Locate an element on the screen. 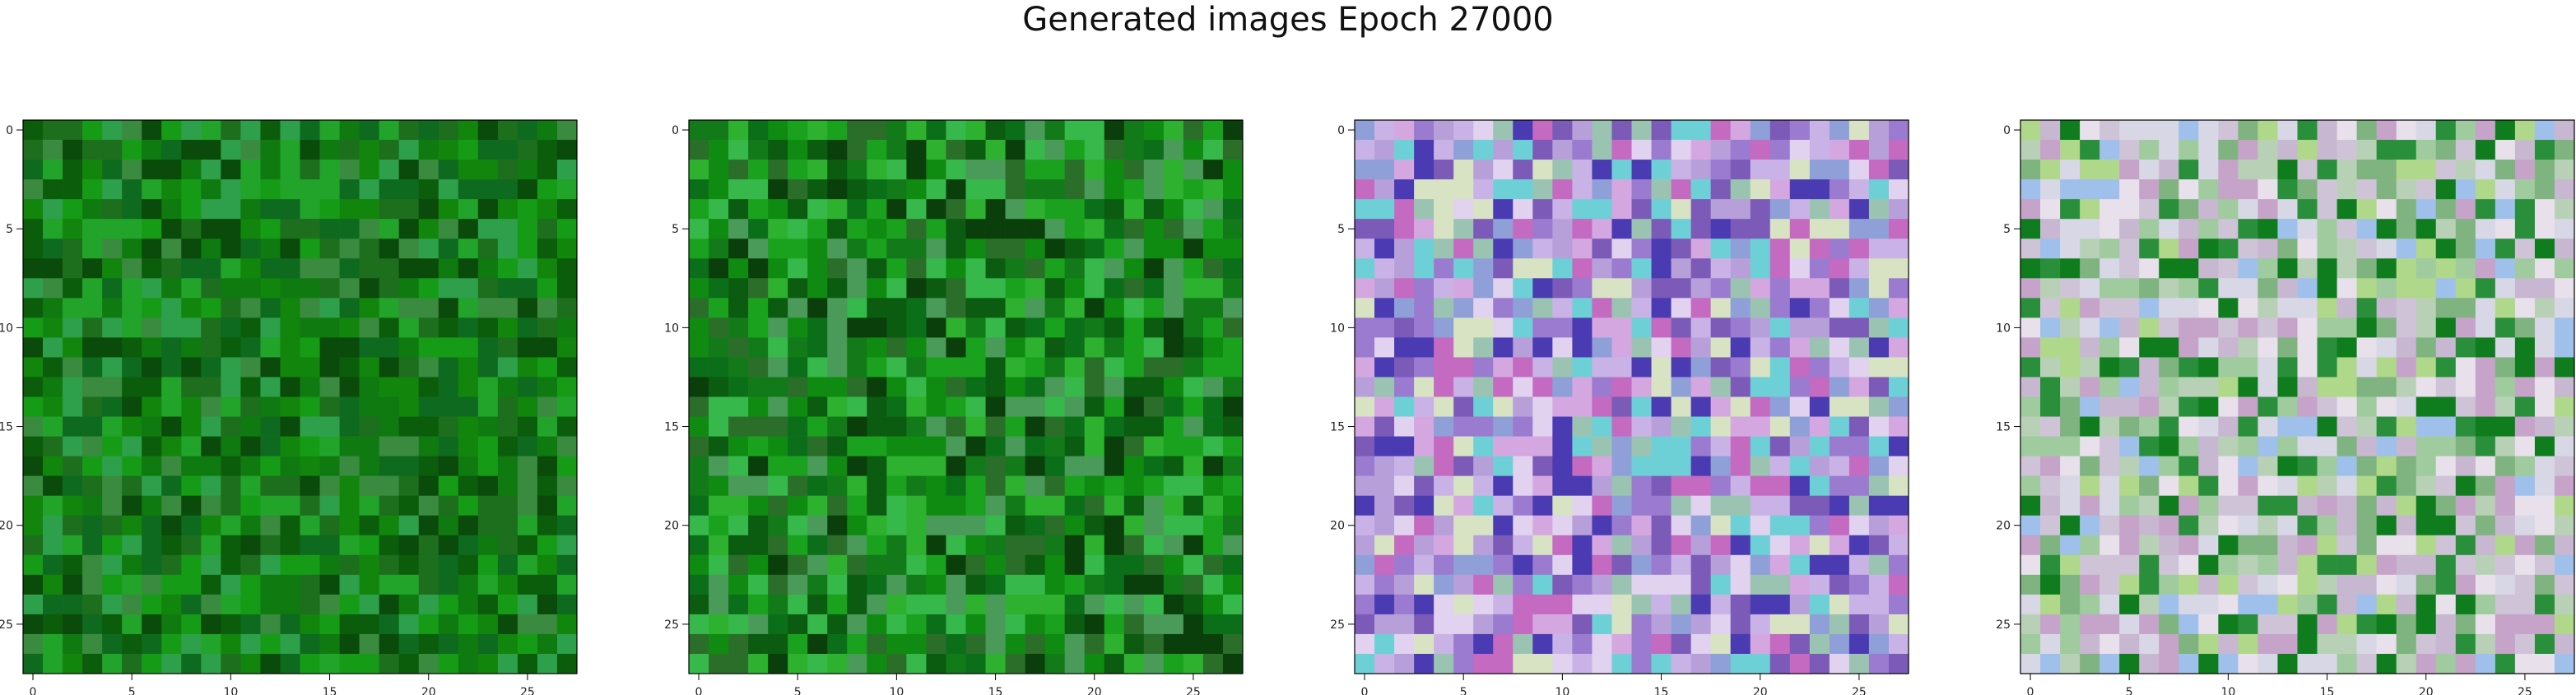 Image resolution: width=2576 pixels, height=695 pixels. x-tick-label: 25 is located at coordinates (1193, 690).